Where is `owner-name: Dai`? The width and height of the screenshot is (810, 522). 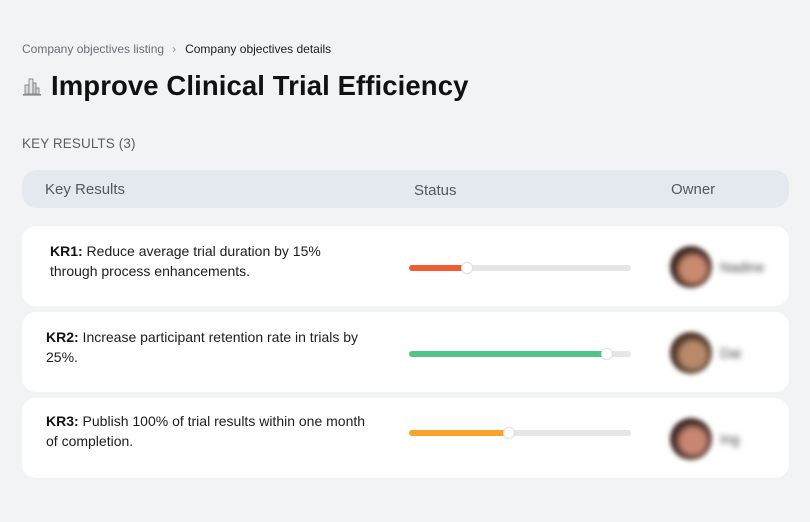
owner-name: Dai is located at coordinates (731, 353).